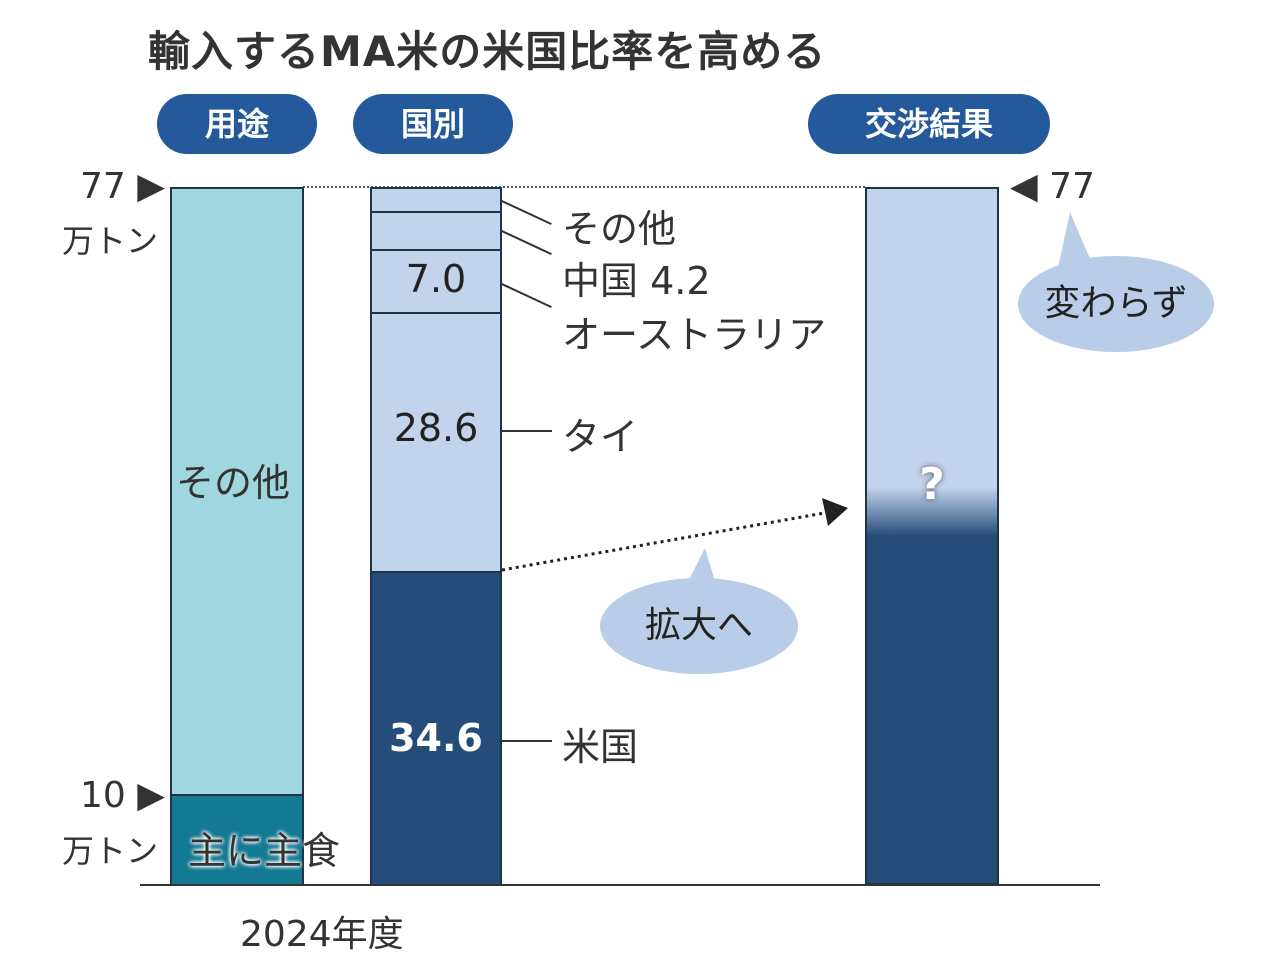  Describe the element at coordinates (103, 186) in the screenshot. I see `y-tick-77: 77` at that location.